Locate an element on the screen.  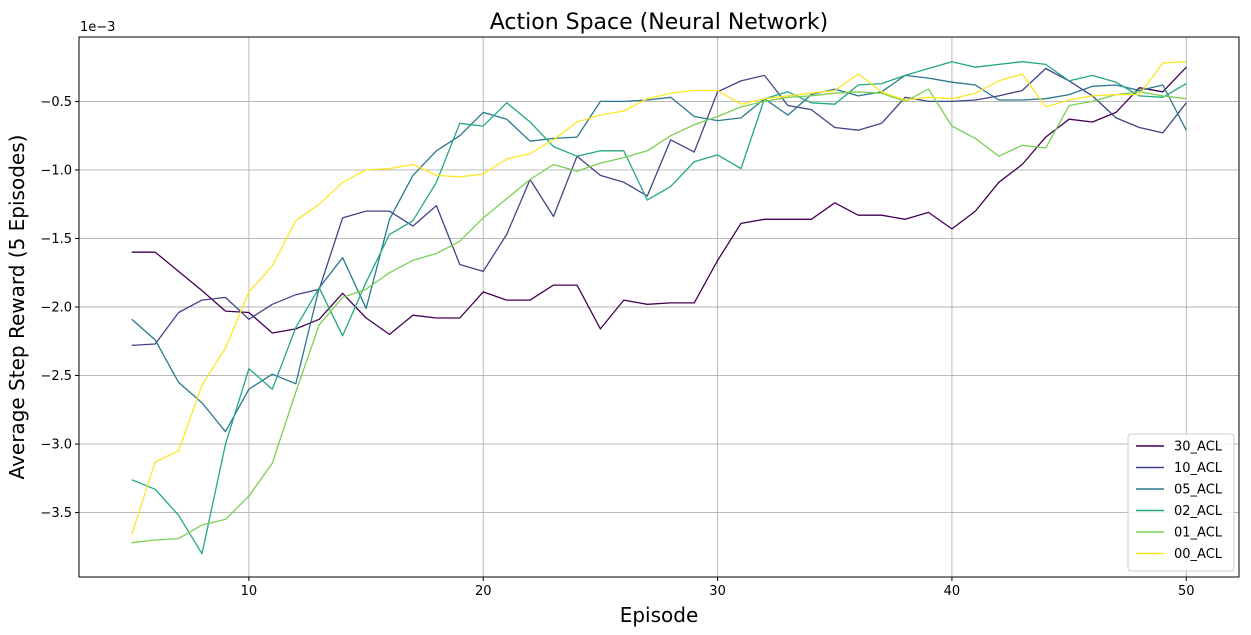
x-tick-label: 50 is located at coordinates (1186, 591).